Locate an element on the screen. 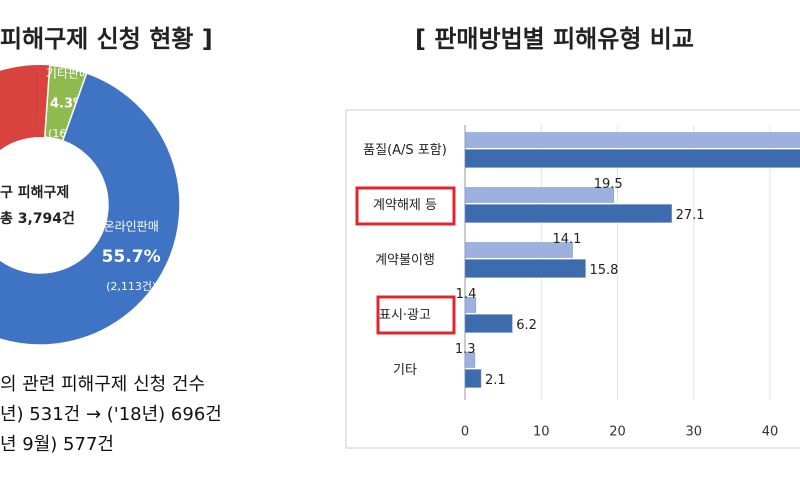  x-tick-label: 10 is located at coordinates (541, 432).